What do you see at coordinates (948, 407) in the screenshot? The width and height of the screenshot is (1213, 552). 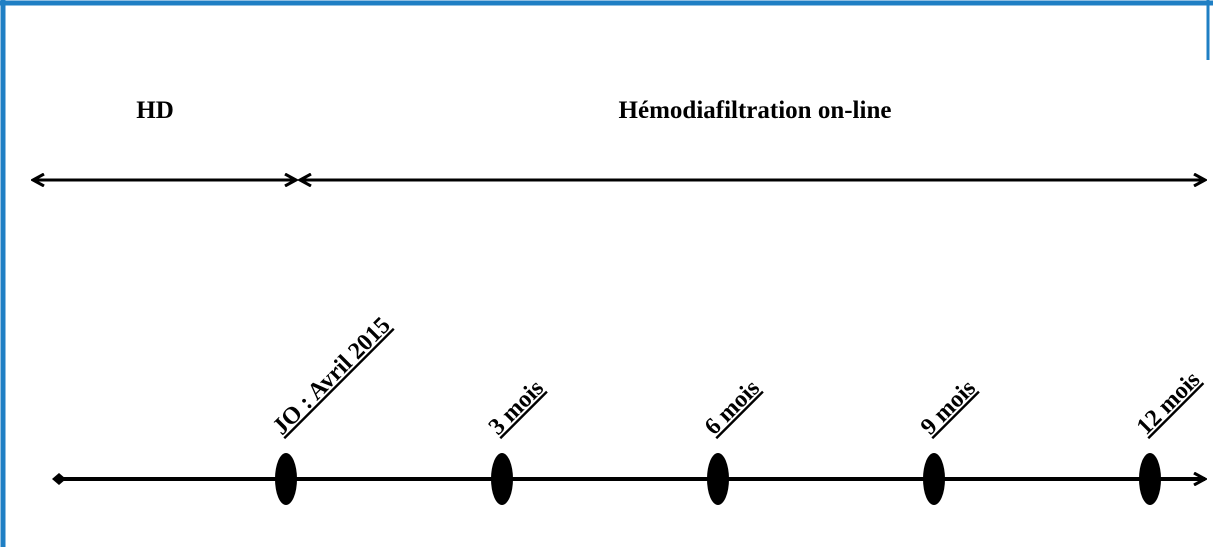 I see `timepoint-label: 9 mois` at bounding box center [948, 407].